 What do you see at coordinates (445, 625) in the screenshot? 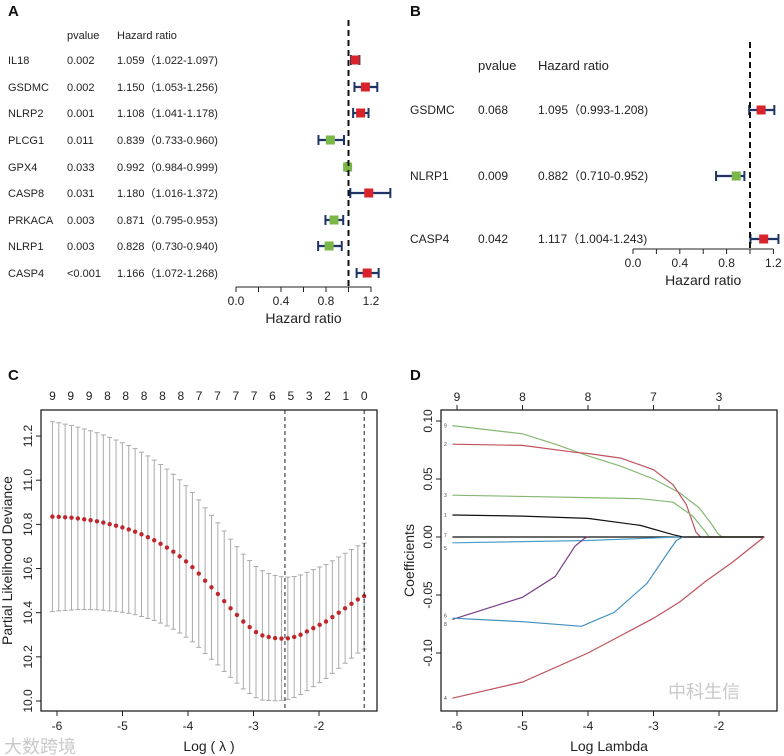
I see `series-label: 8` at bounding box center [445, 625].